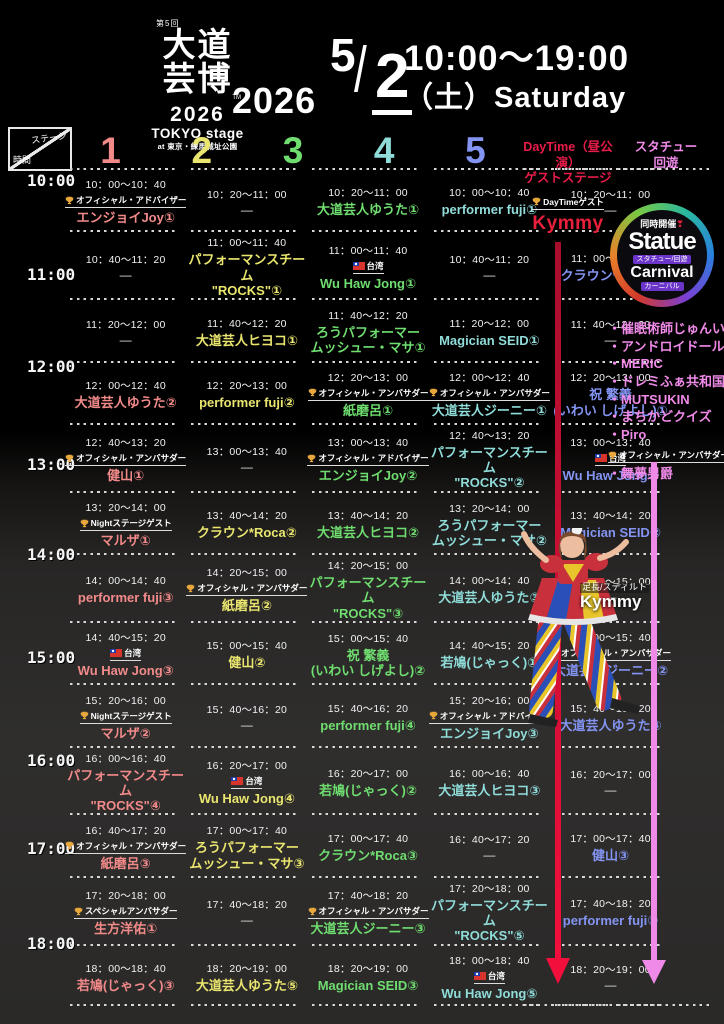  I want to click on schedule-cell: 16：20～17：00—, so click(610, 779).